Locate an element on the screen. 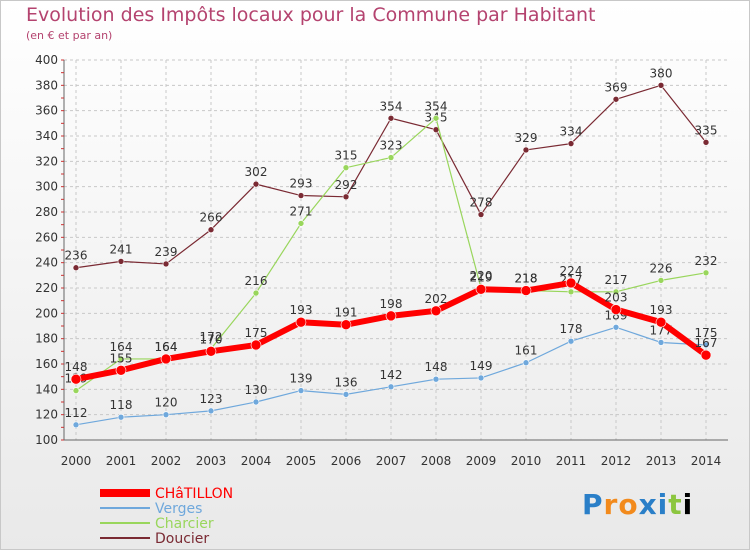  data-label-verges: 149 is located at coordinates (481, 366).